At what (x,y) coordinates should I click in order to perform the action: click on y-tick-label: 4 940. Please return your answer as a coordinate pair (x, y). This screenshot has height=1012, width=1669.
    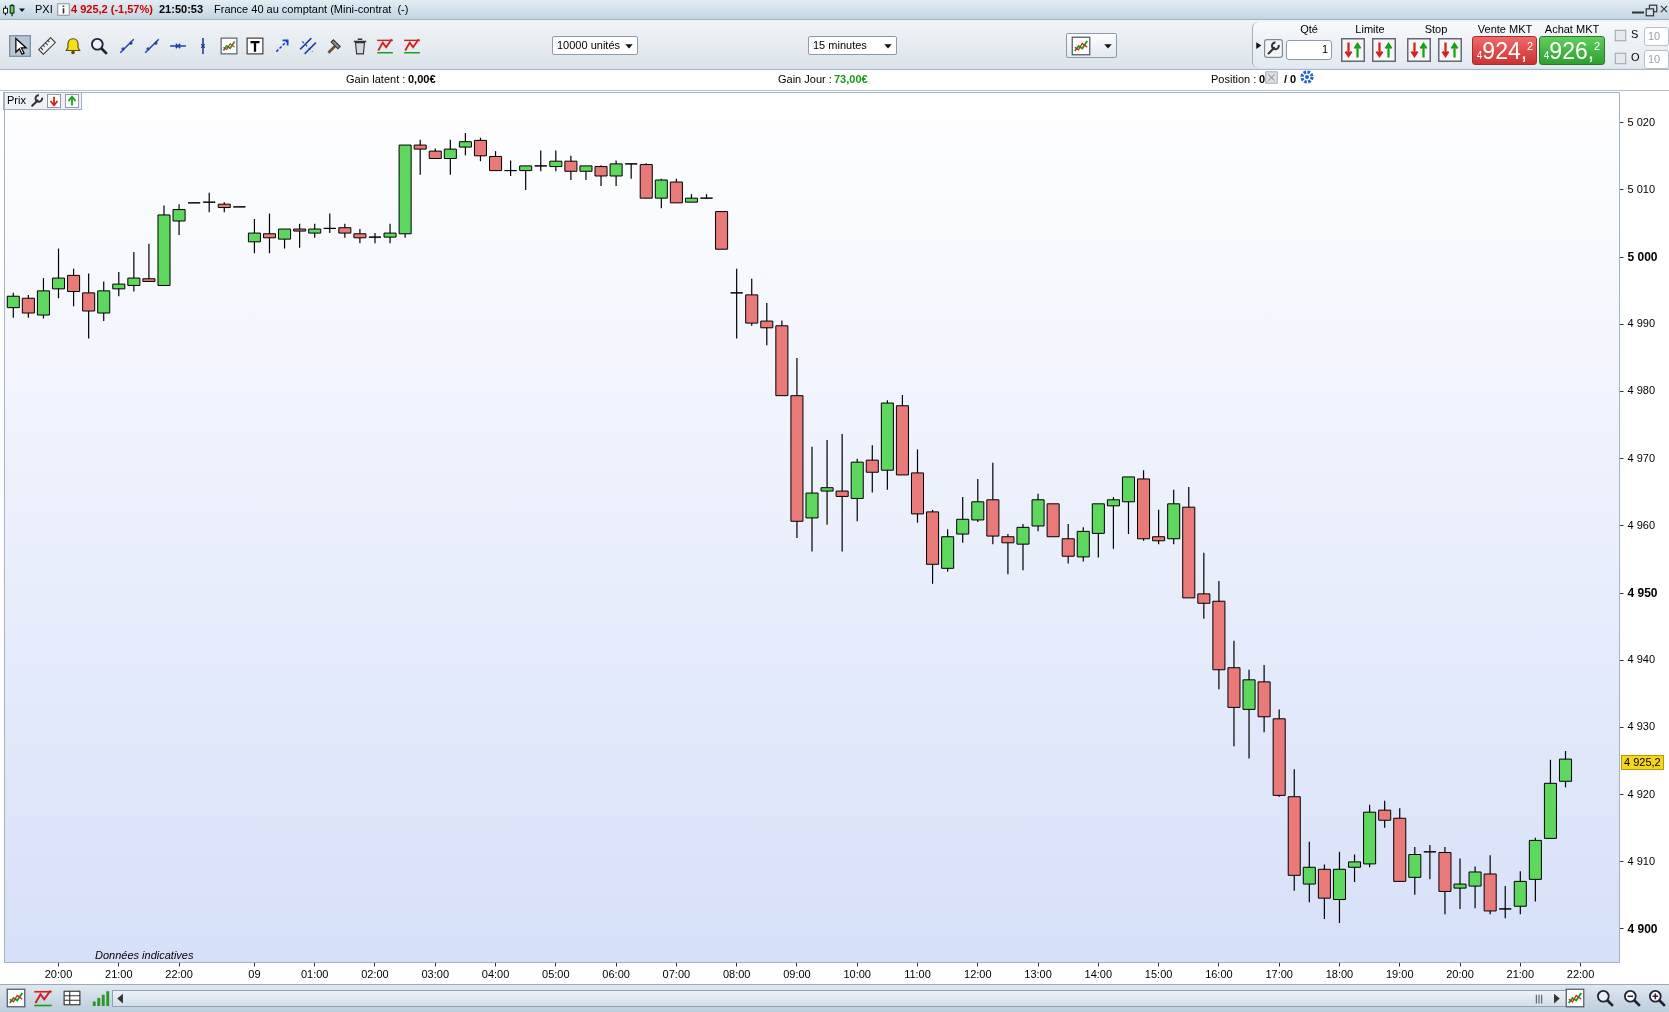
    Looking at the image, I should click on (1641, 659).